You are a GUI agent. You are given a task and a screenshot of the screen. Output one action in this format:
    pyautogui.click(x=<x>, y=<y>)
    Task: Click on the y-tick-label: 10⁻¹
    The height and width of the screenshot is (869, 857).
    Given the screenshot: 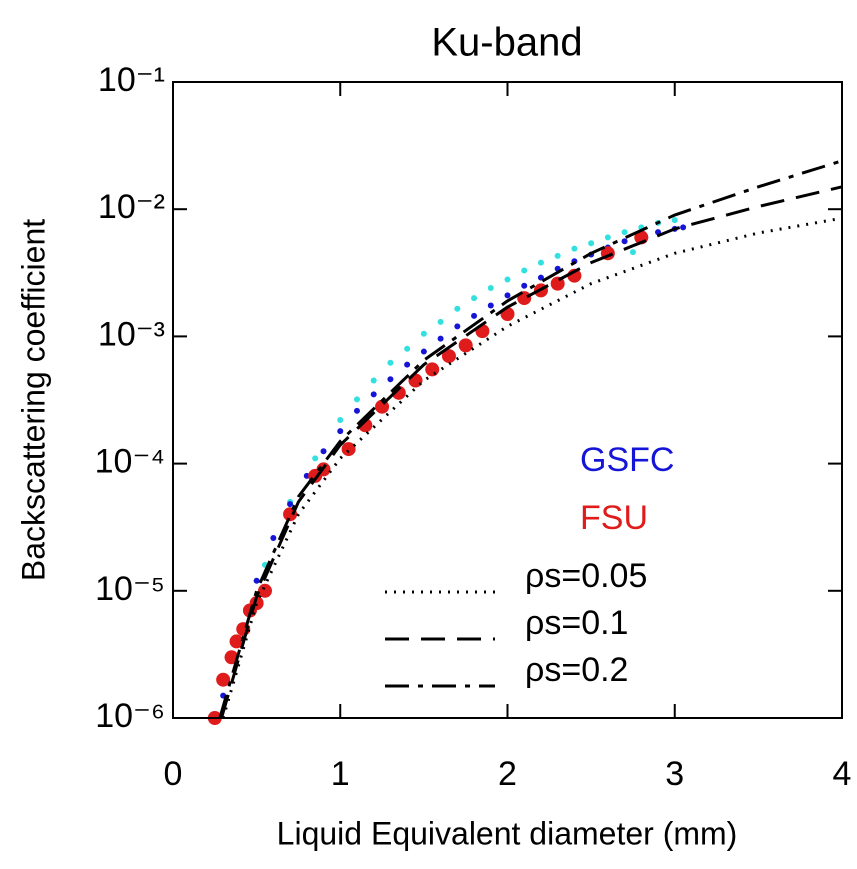 What is the action you would take?
    pyautogui.click(x=131, y=80)
    